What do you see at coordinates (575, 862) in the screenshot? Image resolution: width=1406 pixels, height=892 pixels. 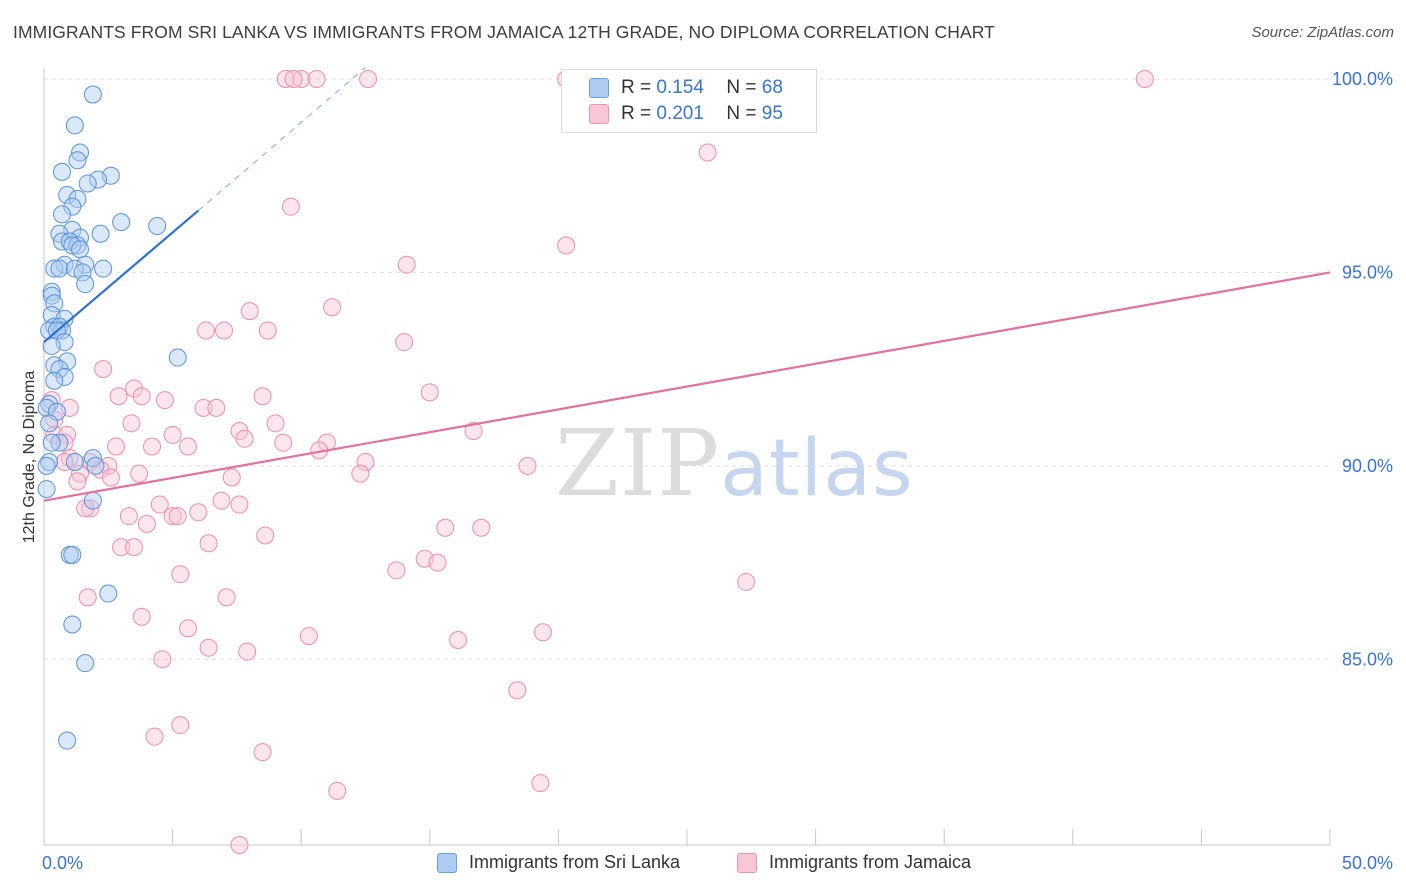 I see `legend-label-sri-lanka: Immigrants from Sri Lanka` at bounding box center [575, 862].